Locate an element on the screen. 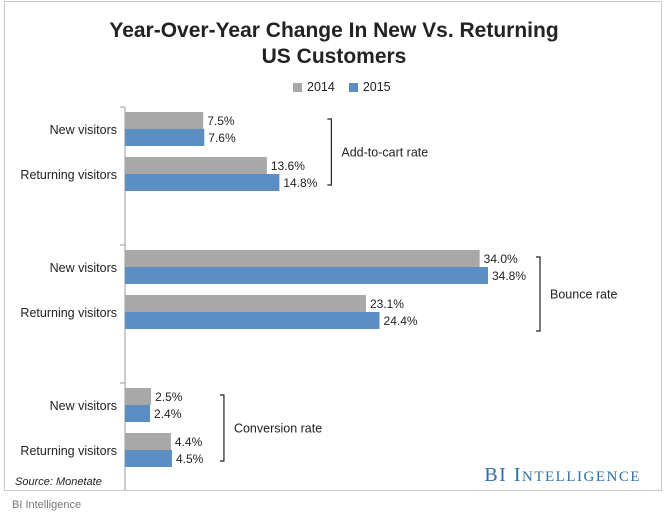  legend-label-2014: 2014 is located at coordinates (321, 87).